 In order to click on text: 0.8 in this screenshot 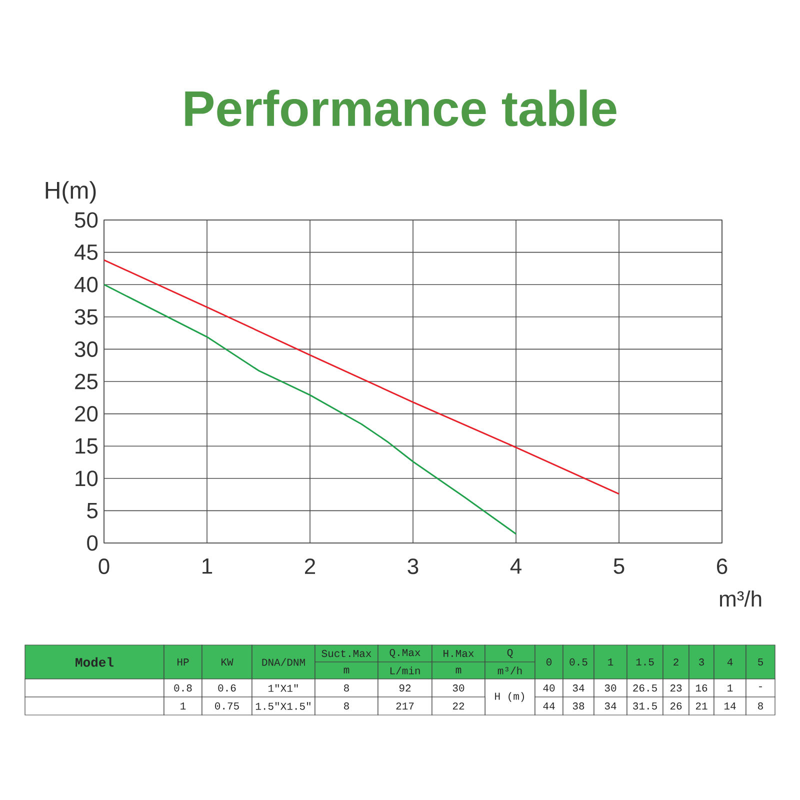, I will do `click(183, 688)`.